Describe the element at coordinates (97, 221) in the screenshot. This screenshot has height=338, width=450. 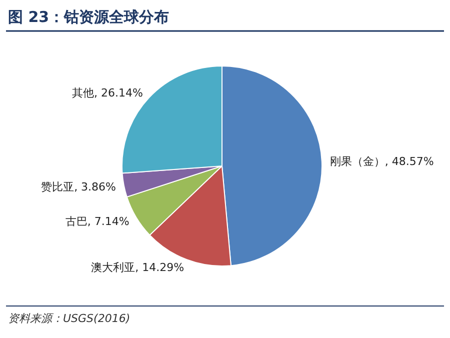
I see `slice-label: 古巴, 7.14%` at that location.